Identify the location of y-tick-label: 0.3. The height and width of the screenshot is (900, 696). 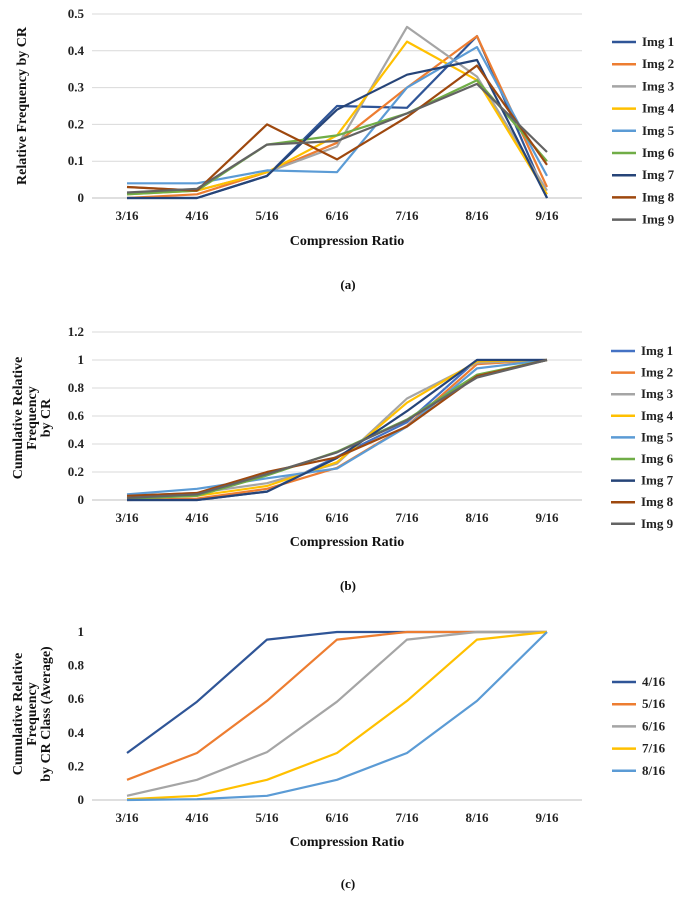
(76, 87).